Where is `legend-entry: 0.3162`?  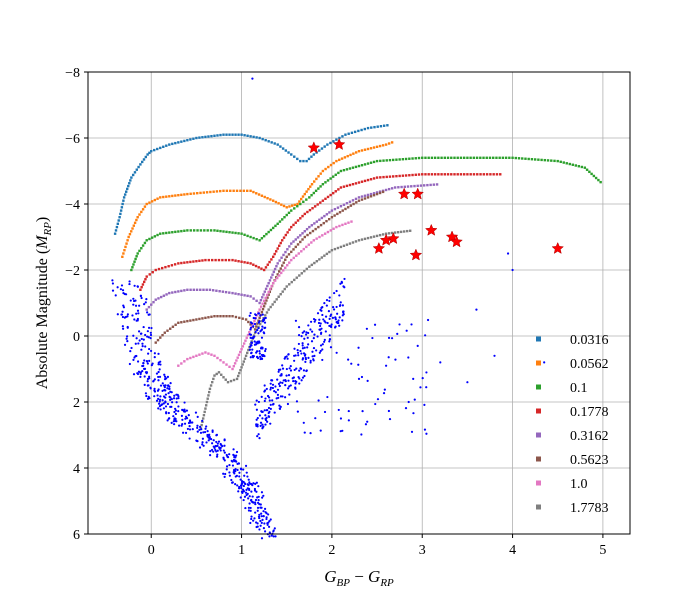
legend-entry: 0.3162 is located at coordinates (572, 436).